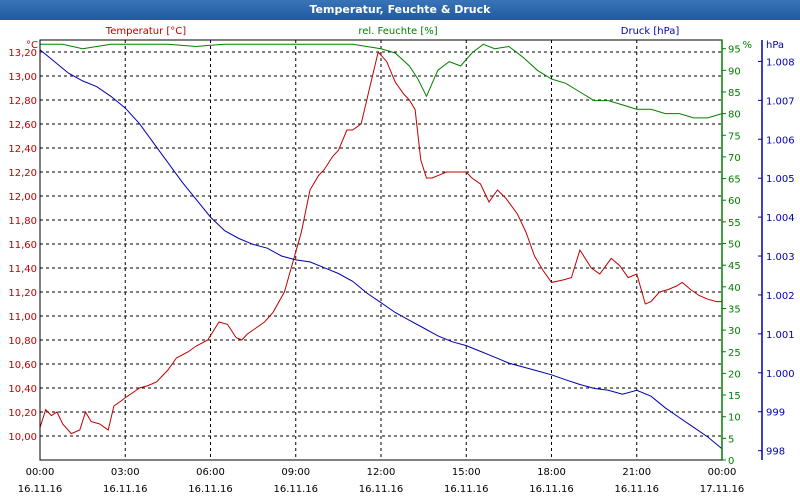 The width and height of the screenshot is (800, 500). What do you see at coordinates (780, 179) in the screenshot?
I see `pressure-tick-label: 1.005` at bounding box center [780, 179].